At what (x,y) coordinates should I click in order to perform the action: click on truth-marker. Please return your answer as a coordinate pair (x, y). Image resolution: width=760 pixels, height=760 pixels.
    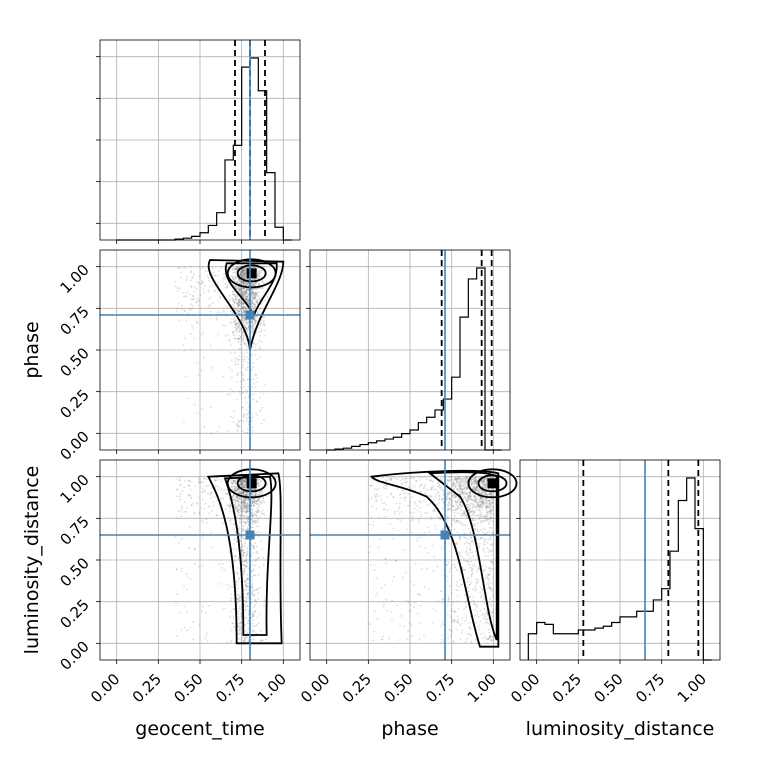
    Looking at the image, I should click on (445, 535).